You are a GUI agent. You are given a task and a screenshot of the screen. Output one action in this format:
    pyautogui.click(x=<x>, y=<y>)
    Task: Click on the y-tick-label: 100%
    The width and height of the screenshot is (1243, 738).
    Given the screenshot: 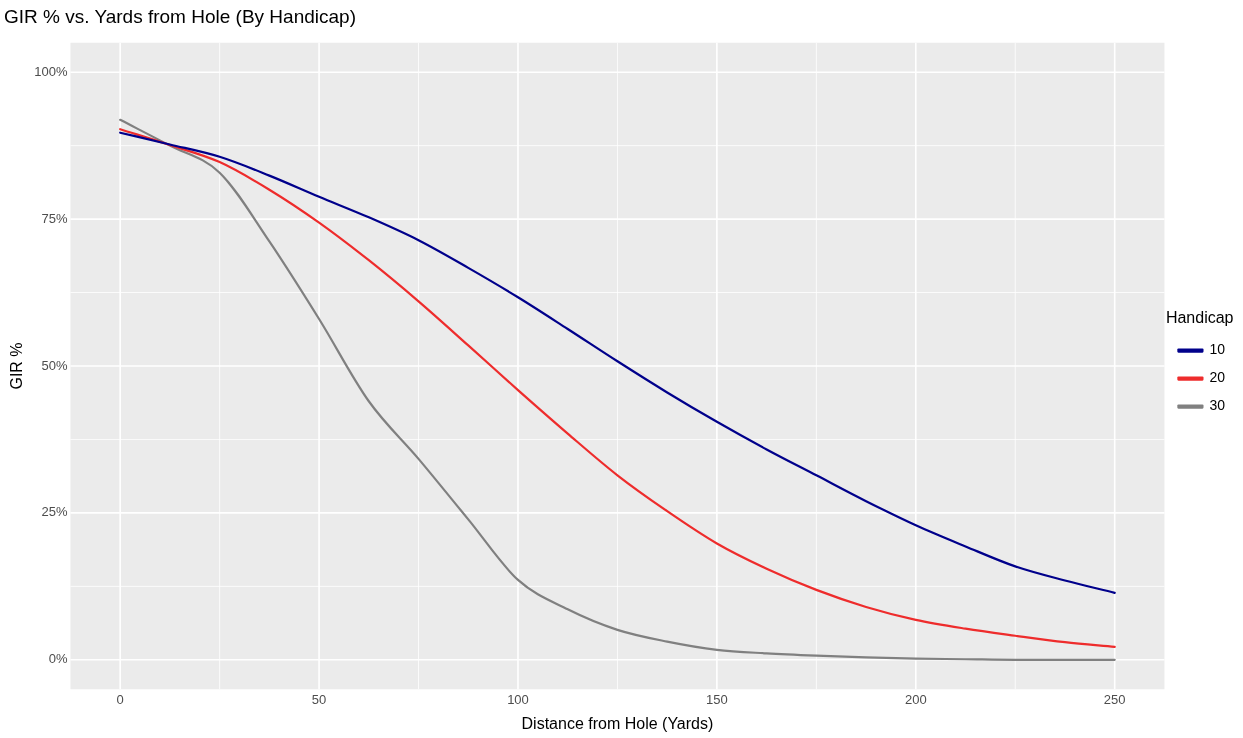 What is the action you would take?
    pyautogui.click(x=51, y=71)
    